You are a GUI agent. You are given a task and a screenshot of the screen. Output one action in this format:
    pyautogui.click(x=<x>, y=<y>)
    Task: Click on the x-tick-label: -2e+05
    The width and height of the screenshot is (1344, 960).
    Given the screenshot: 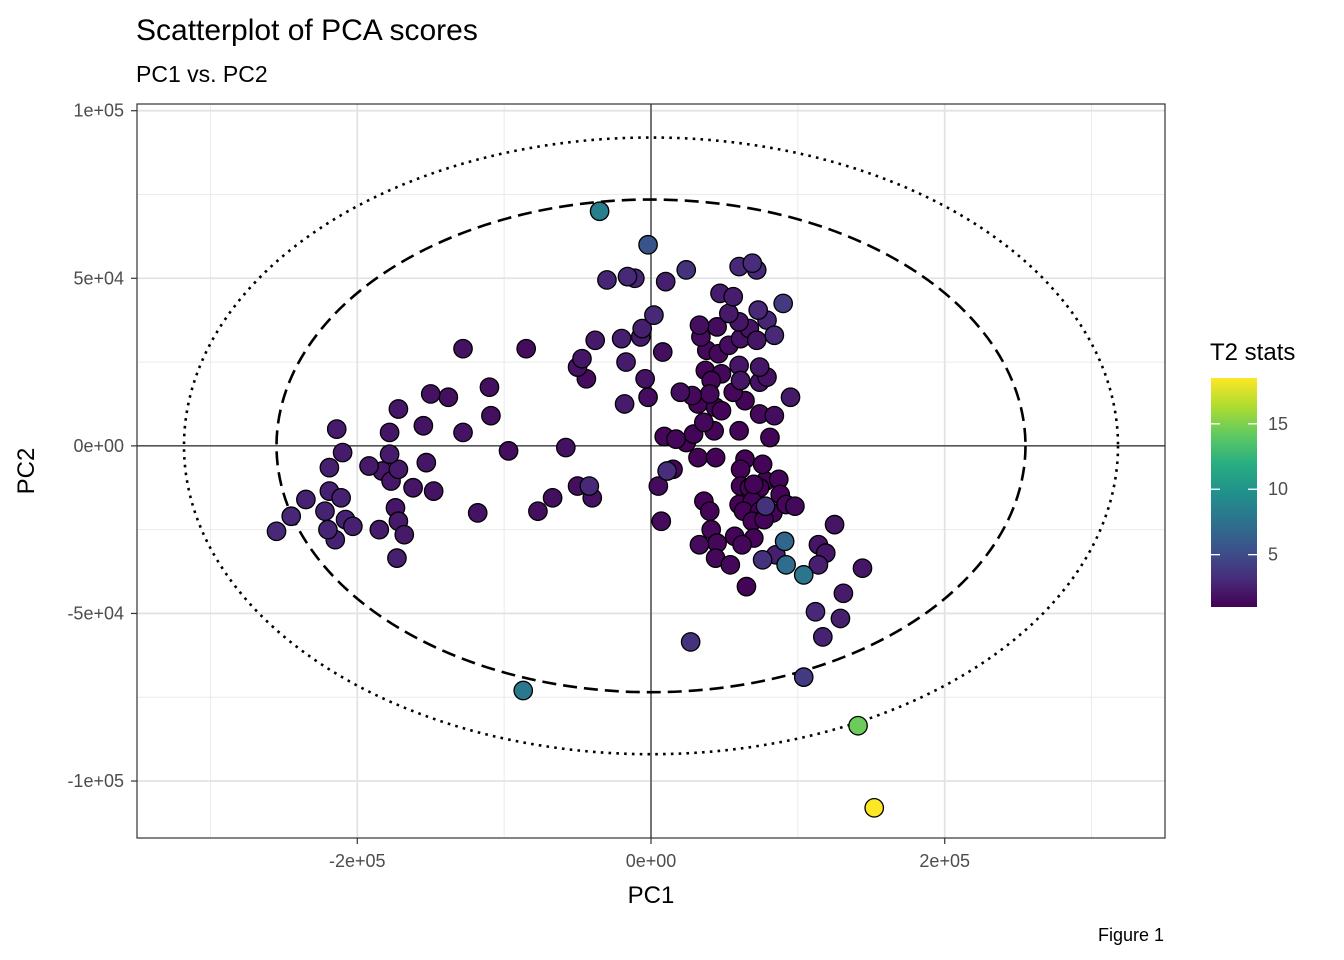 What is the action you would take?
    pyautogui.click(x=357, y=861)
    